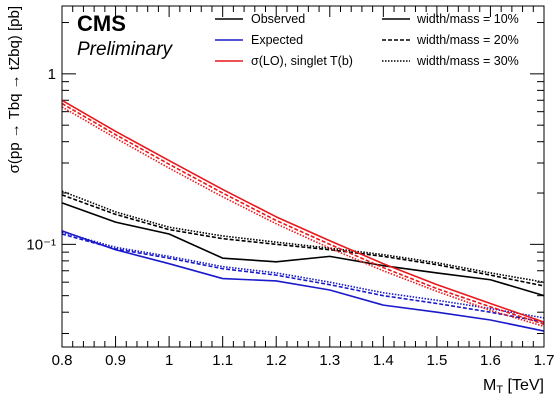 The width and height of the screenshot is (555, 395). I want to click on x-tick-label: 1, so click(169, 360).